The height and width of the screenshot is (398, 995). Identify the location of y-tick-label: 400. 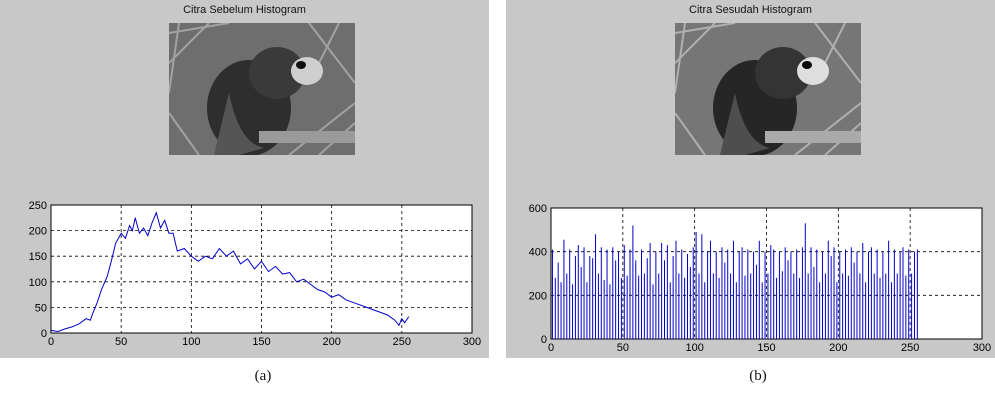
(538, 253).